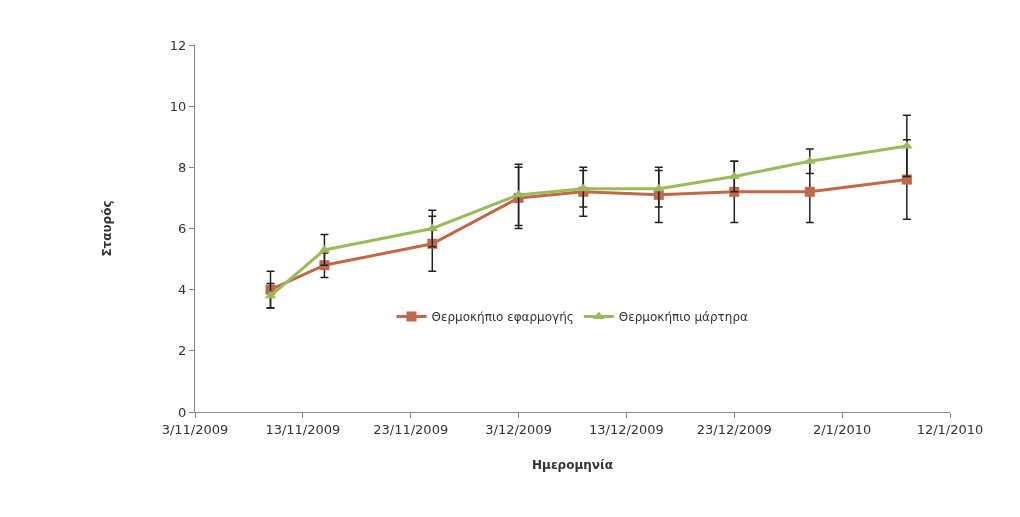  Describe the element at coordinates (182, 229) in the screenshot. I see `y-tick-label: 6` at that location.